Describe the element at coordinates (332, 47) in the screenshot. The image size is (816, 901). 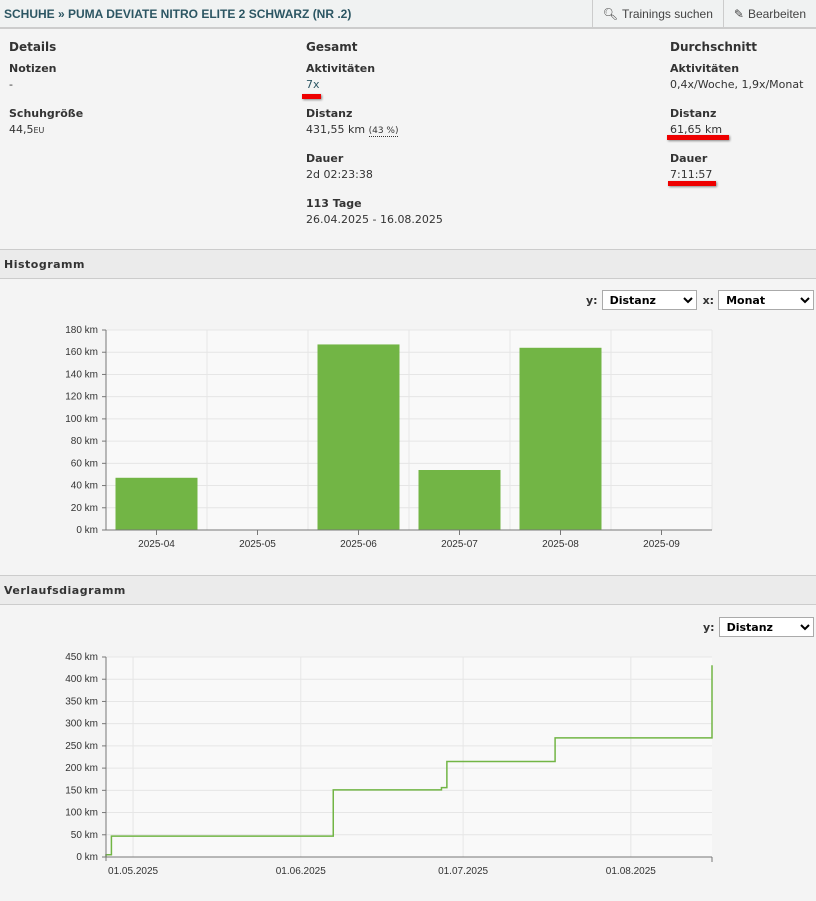
I see `total-heading: Gesamt` at that location.